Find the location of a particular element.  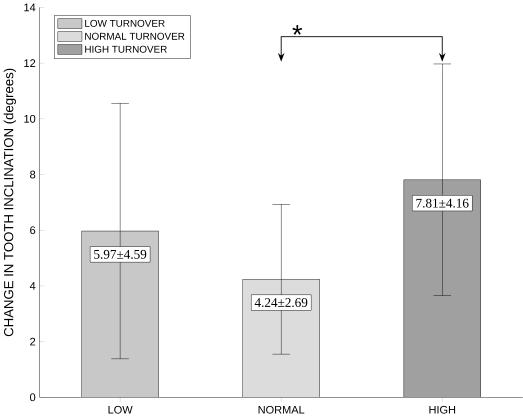

y-tick-label: 4 is located at coordinates (33, 286).